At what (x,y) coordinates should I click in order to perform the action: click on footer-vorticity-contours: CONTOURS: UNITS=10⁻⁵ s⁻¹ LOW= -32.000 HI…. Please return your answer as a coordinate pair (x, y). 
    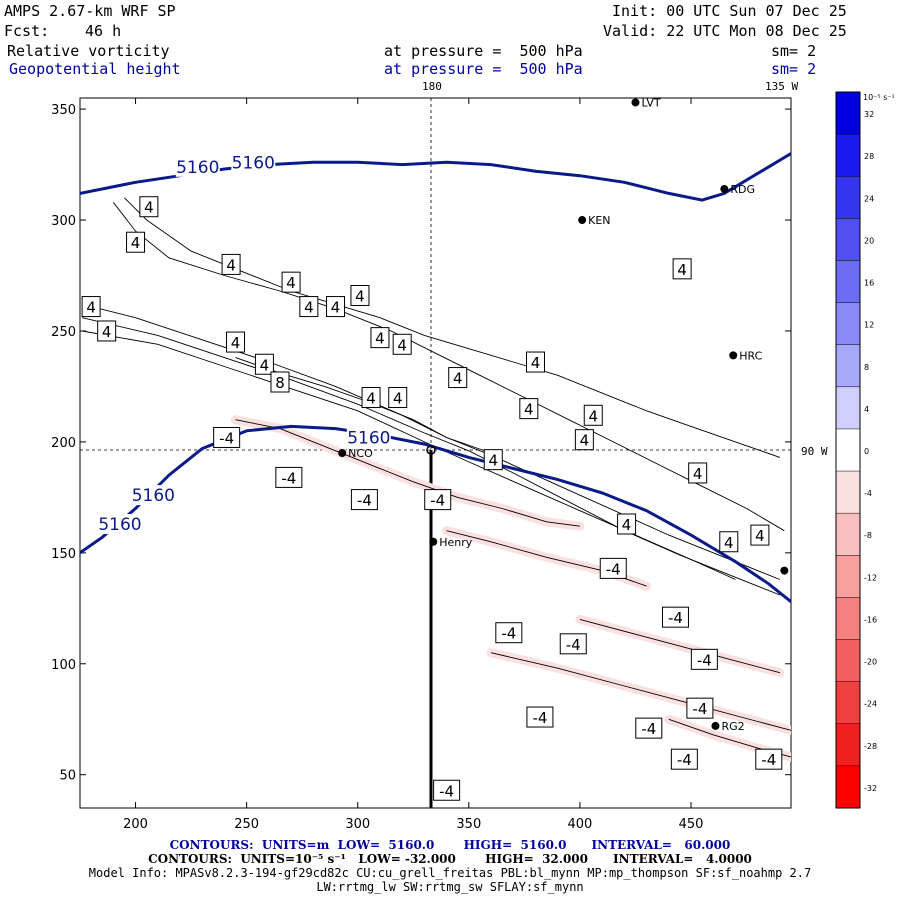
    Looking at the image, I should click on (450, 859).